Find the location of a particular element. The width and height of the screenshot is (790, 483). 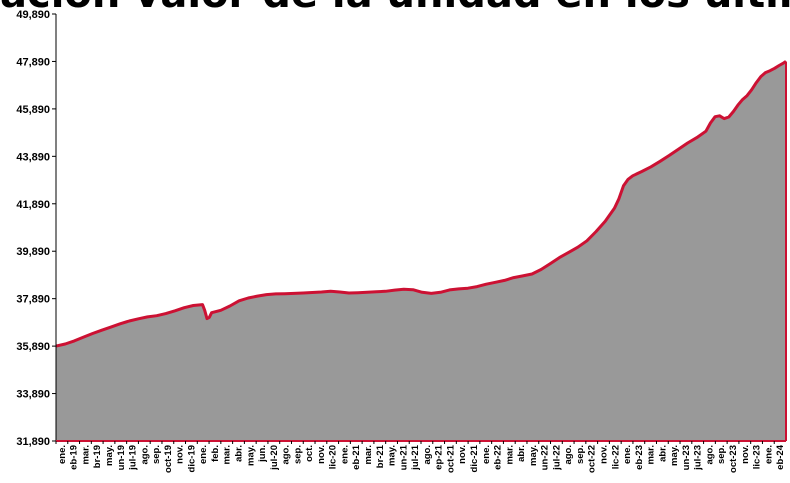

x-tick-label: un-19 is located at coordinates (121, 457).